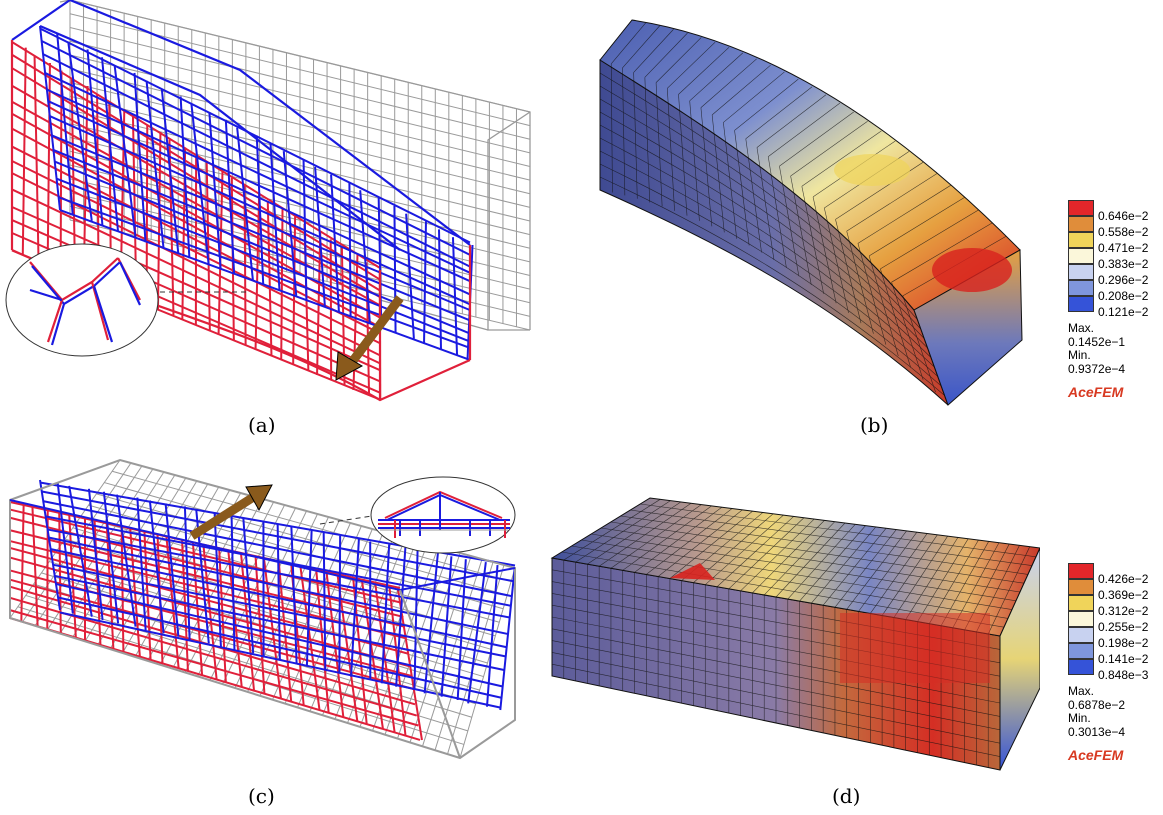 This screenshot has height=815, width=1163. I want to click on peak-stress-zone, so click(972, 270).